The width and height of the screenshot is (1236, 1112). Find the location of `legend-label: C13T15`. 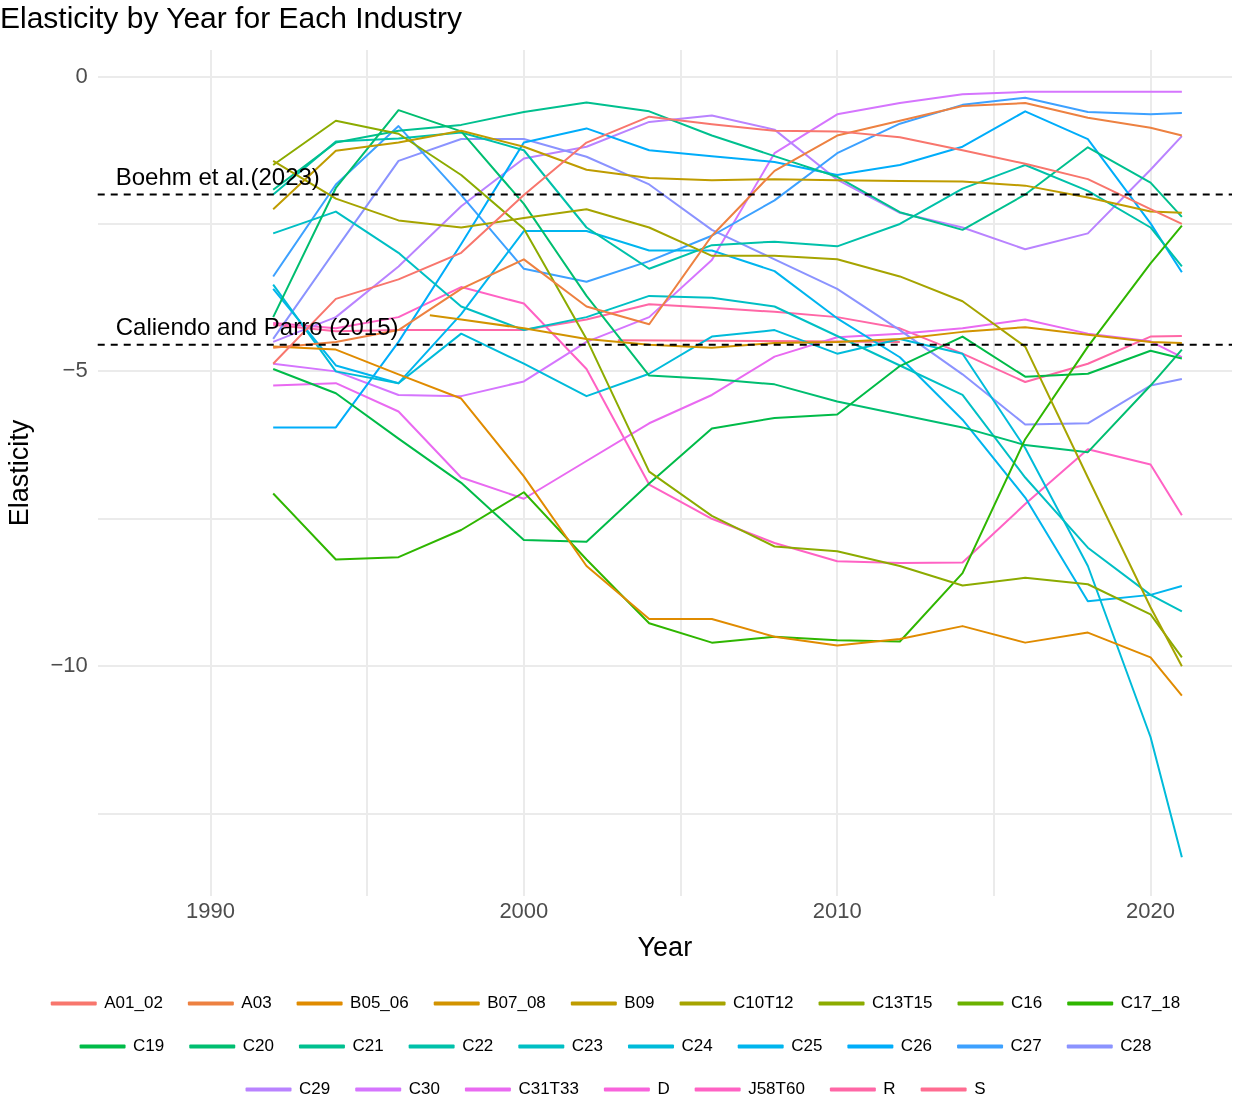

legend-label: C13T15 is located at coordinates (902, 1003).